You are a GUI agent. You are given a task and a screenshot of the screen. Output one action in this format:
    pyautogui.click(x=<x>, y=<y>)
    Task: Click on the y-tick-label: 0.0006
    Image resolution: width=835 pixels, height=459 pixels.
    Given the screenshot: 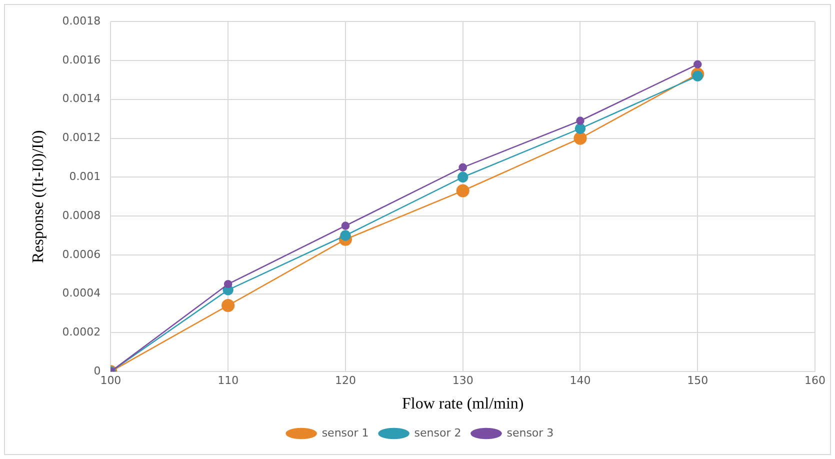 What is the action you would take?
    pyautogui.click(x=81, y=254)
    